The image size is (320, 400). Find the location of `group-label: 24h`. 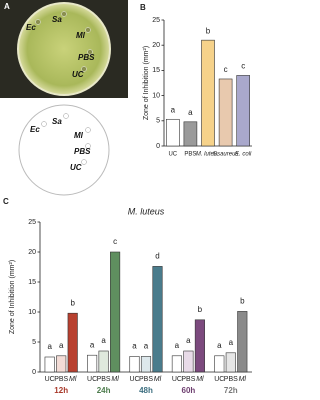

group-label: 24h is located at coordinates (104, 390).